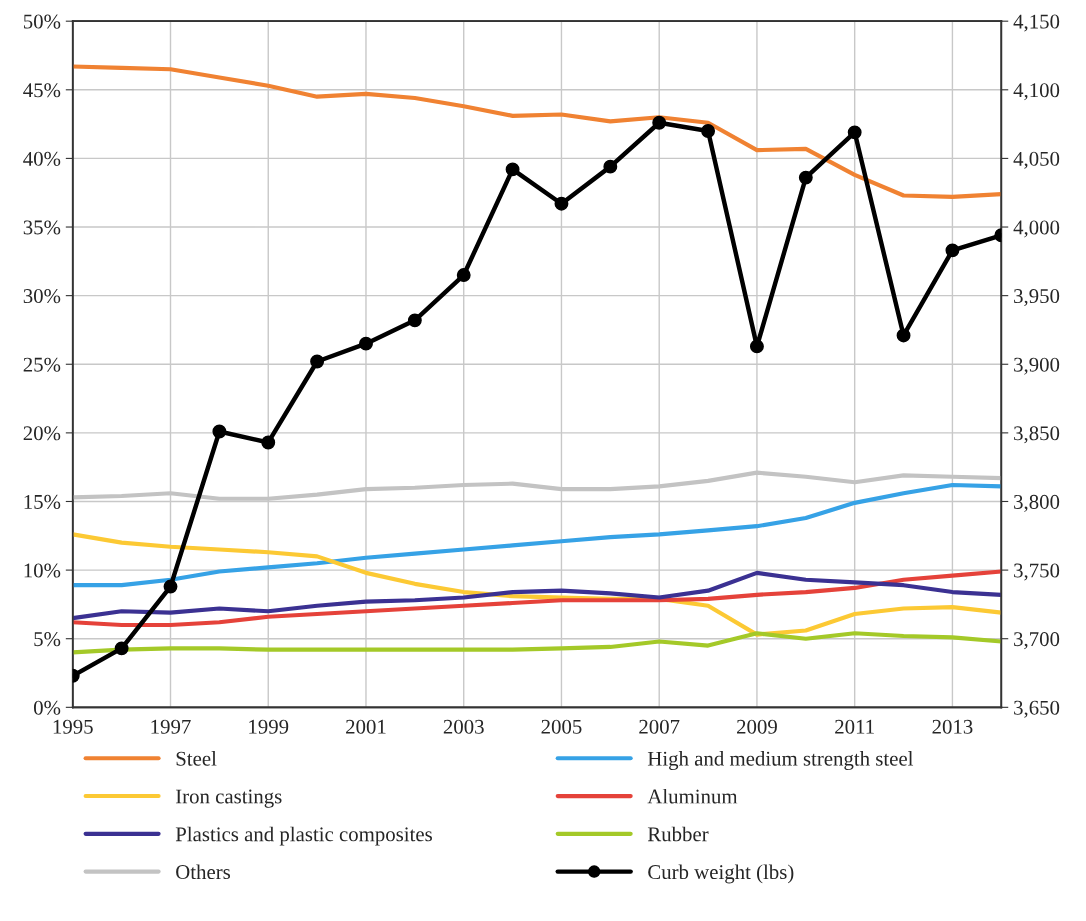 Image resolution: width=1086 pixels, height=921 pixels. I want to click on legend-label: High and medium strength steel, so click(780, 761).